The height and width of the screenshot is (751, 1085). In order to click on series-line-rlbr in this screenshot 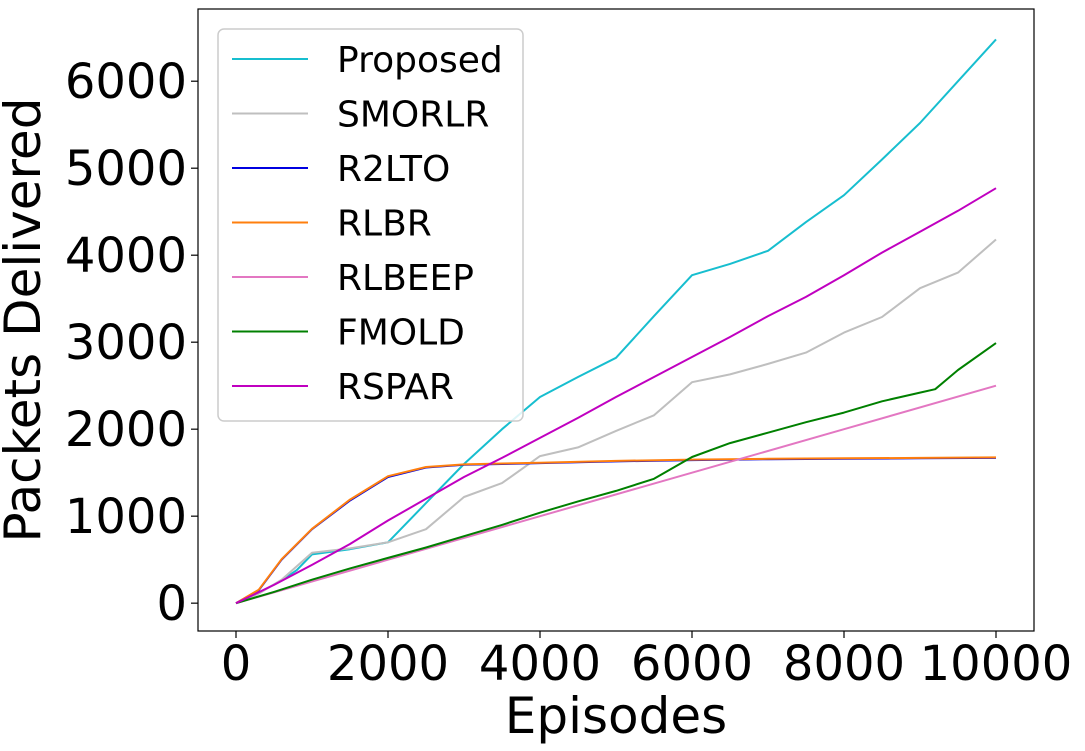, I will do `click(616, 530)`.